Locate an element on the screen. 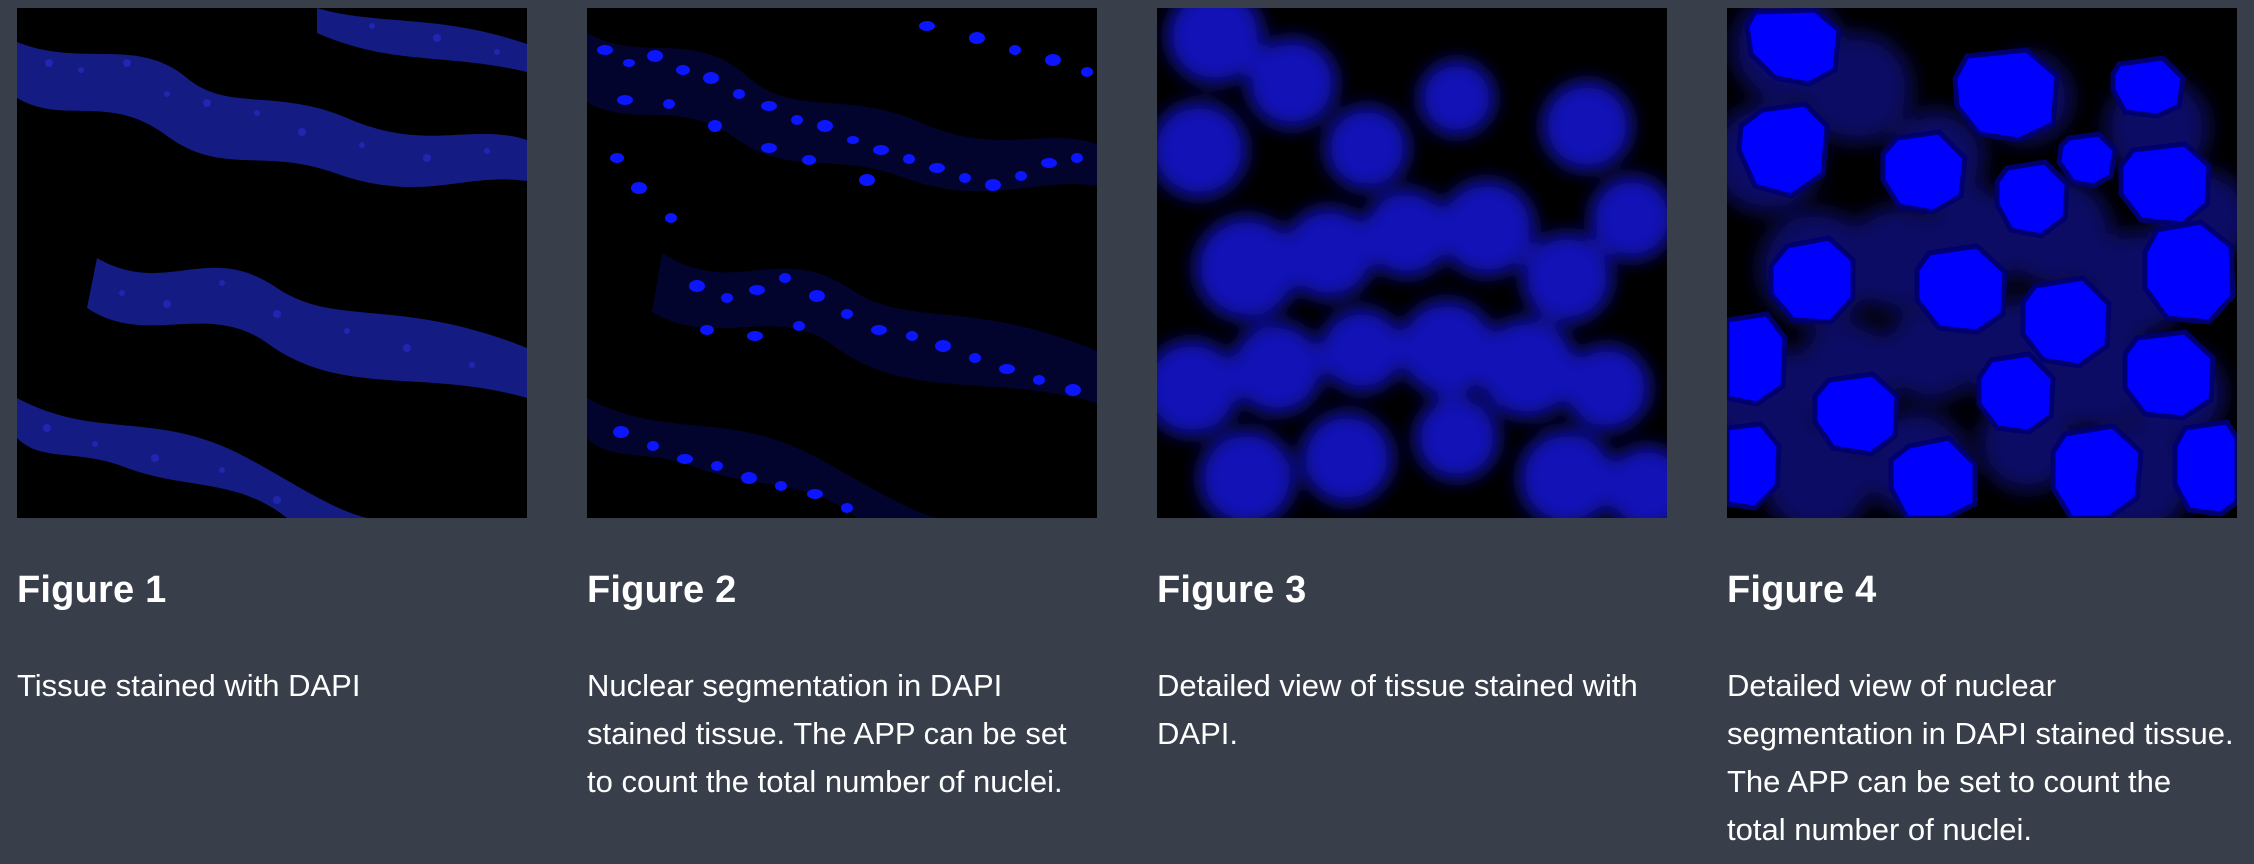 Image resolution: width=2254 pixels, height=864 pixels. figure-4-title: Figure 4 is located at coordinates (1802, 590).